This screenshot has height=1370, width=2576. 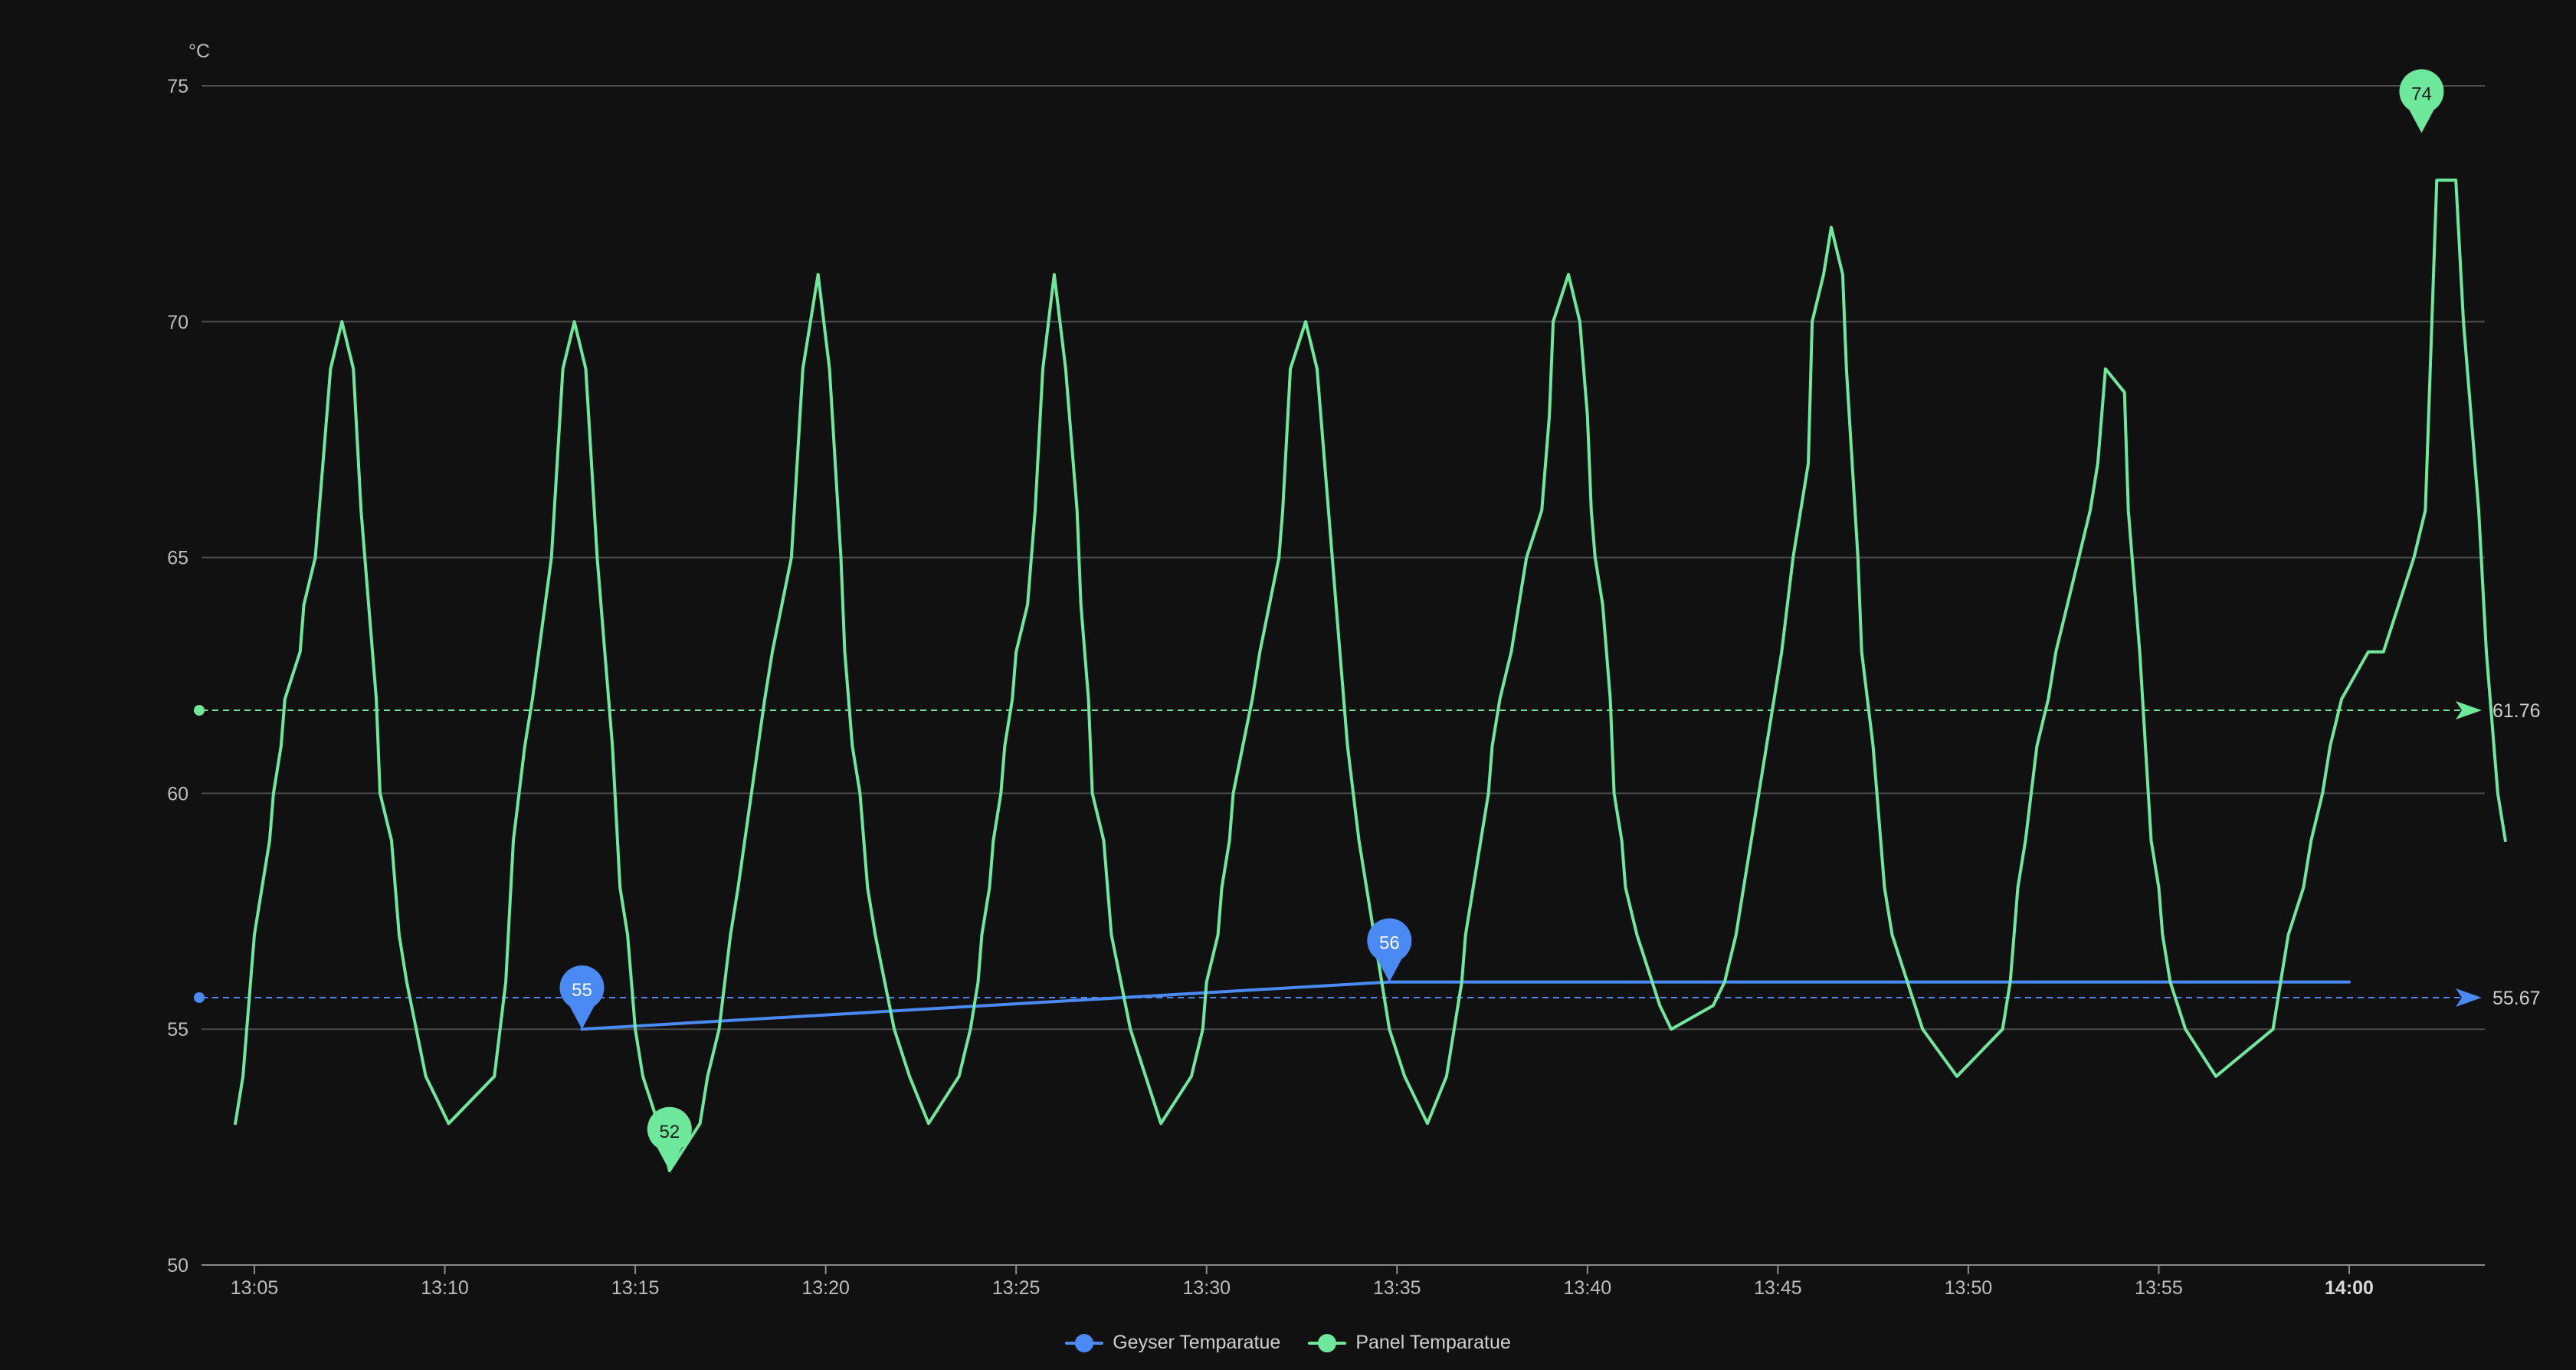 I want to click on marker-panel: 52, so click(x=669, y=1138).